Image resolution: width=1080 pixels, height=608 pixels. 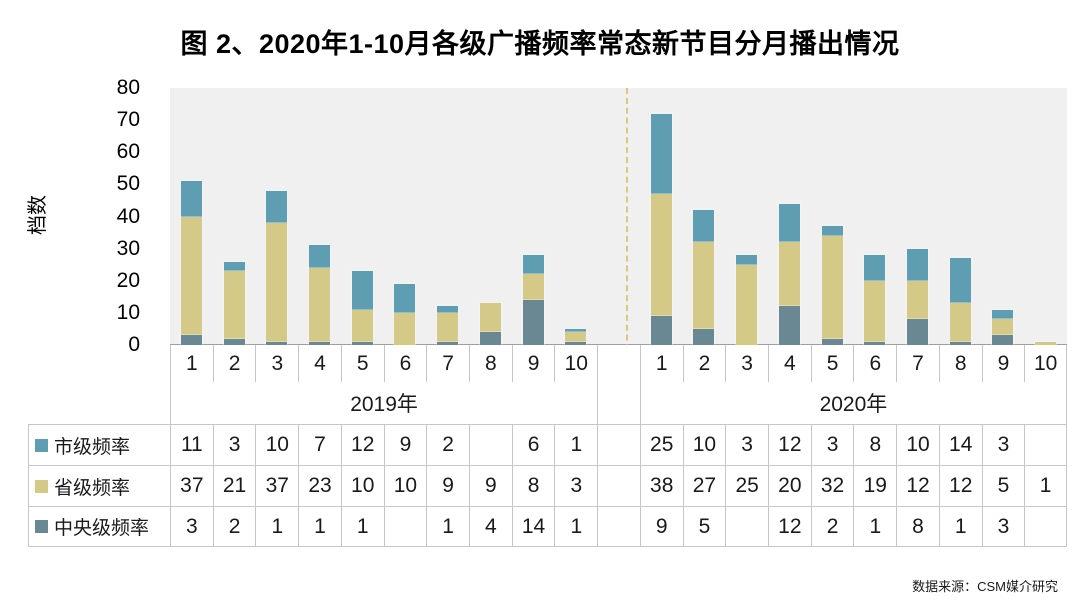 I want to click on year-gap-column, so click(x=618, y=216).